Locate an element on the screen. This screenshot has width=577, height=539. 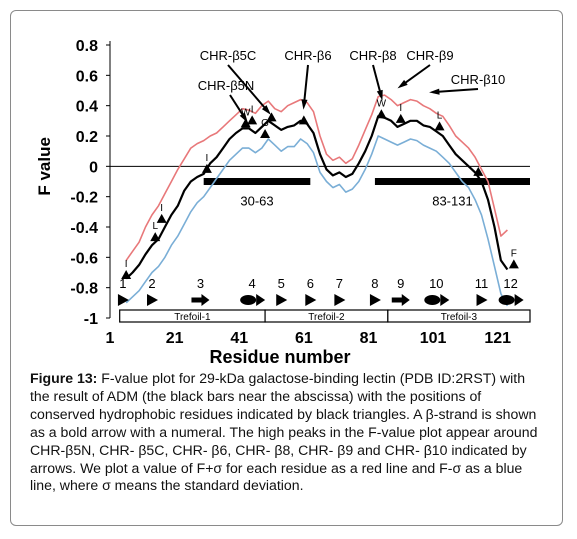
y-tick-label: 0 is located at coordinates (93, 167).